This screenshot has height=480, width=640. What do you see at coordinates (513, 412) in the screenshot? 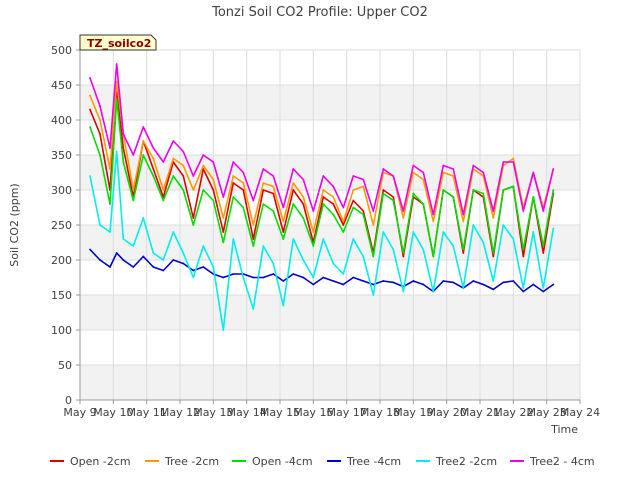
I see `x-tick-label: May 22` at bounding box center [513, 412].